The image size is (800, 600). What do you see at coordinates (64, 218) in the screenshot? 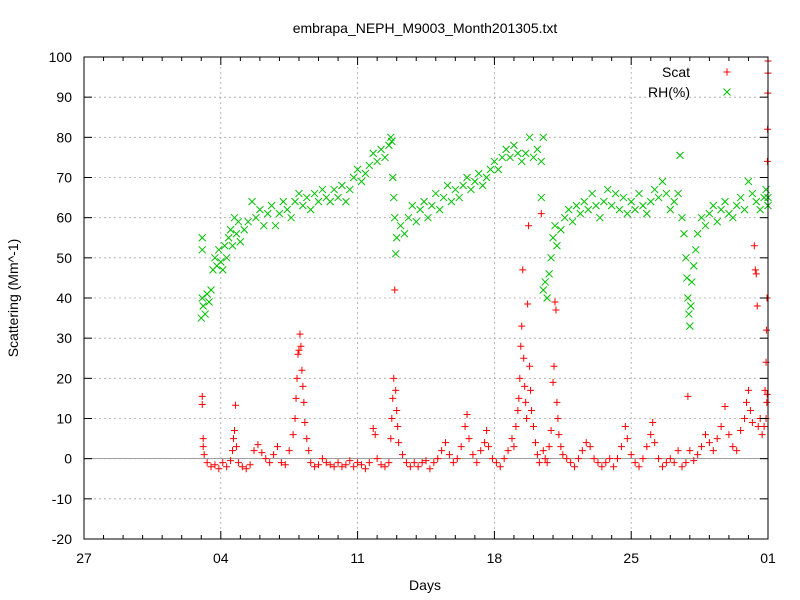
I see `y-tick-label: 60` at bounding box center [64, 218].